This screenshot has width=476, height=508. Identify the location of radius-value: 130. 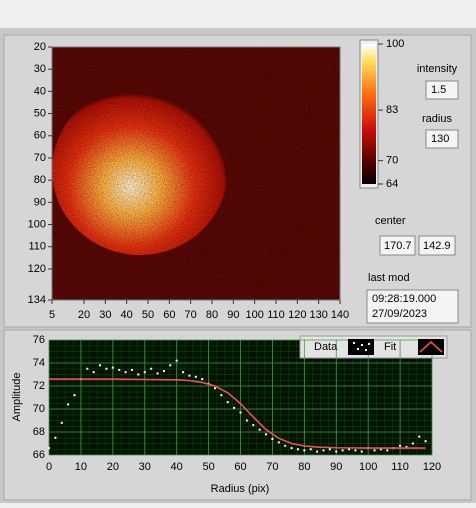
(440, 139).